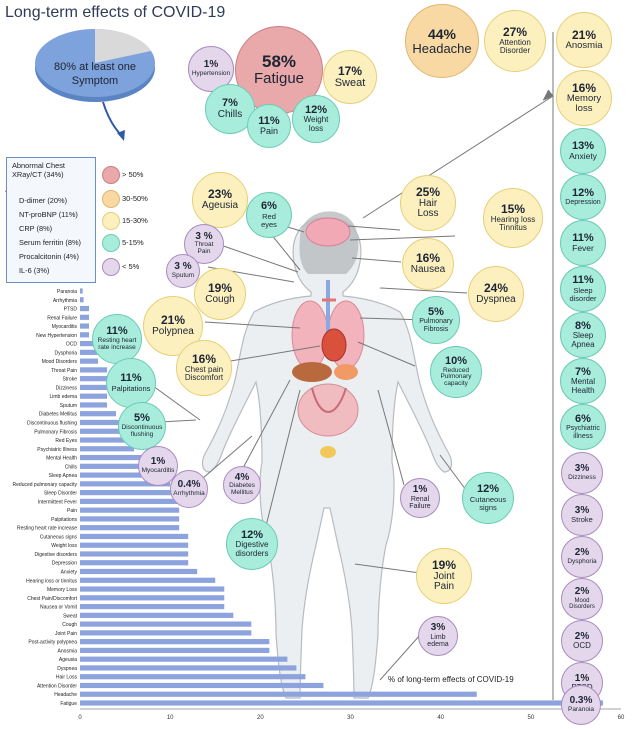 The height and width of the screenshot is (729, 638). I want to click on symptom-bubble-diabetes-mellitus: 4% Diabetes Mellitus, so click(242, 485).